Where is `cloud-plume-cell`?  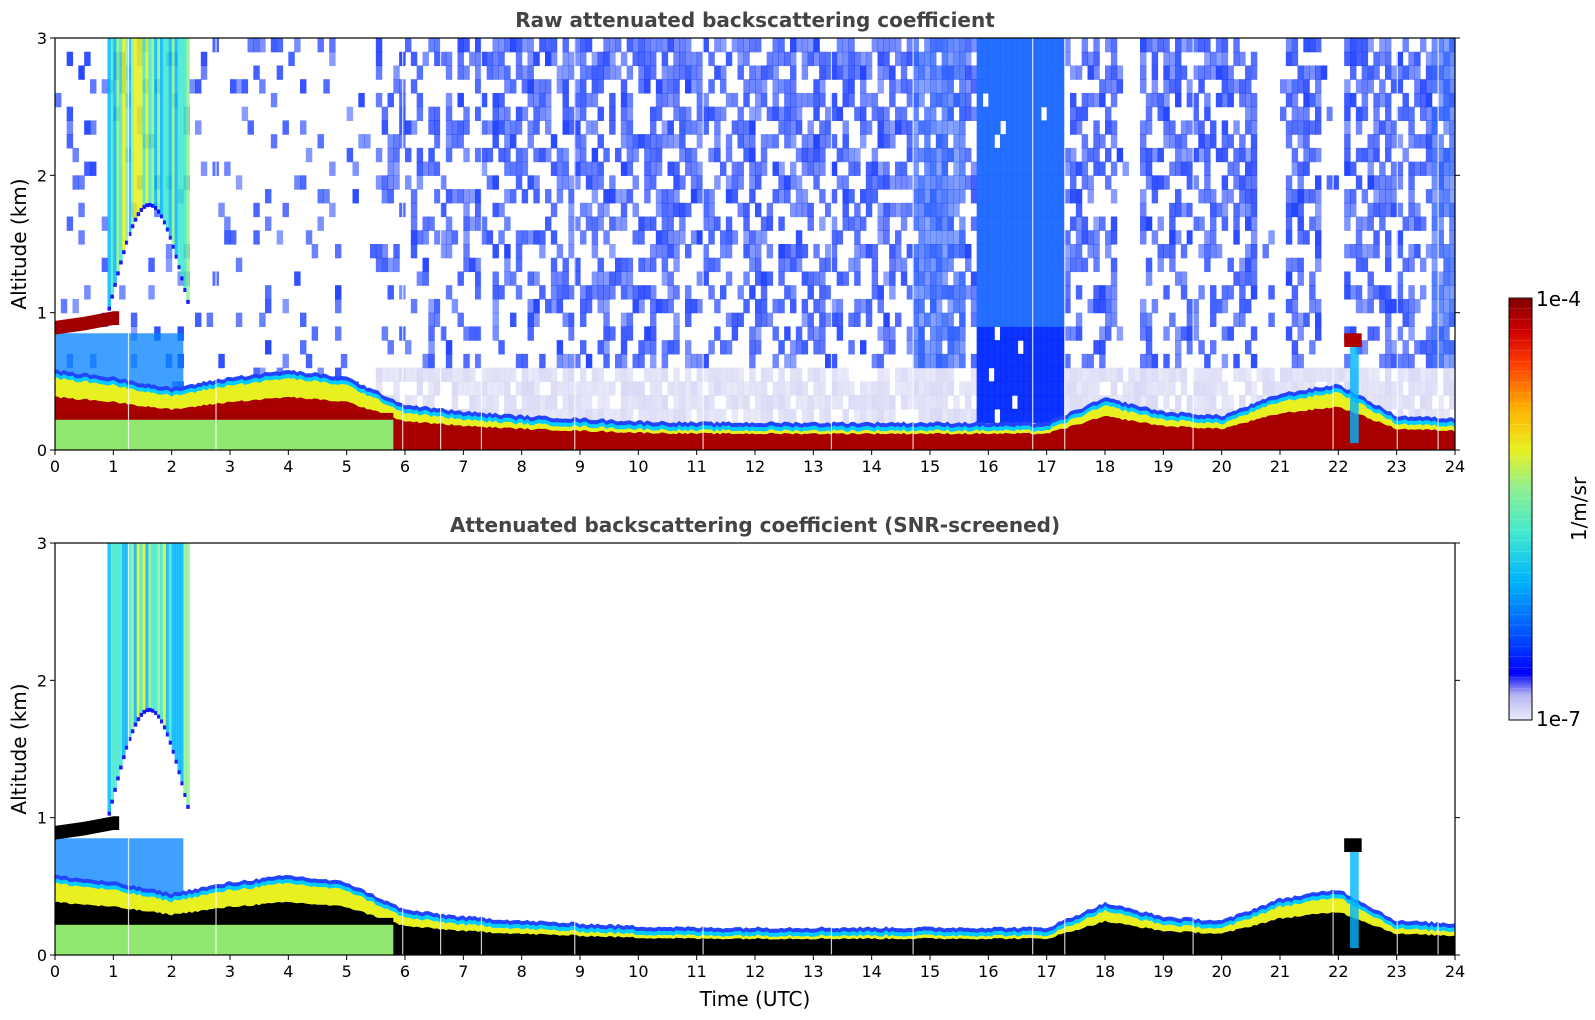
cloud-plume-cell is located at coordinates (115, 160).